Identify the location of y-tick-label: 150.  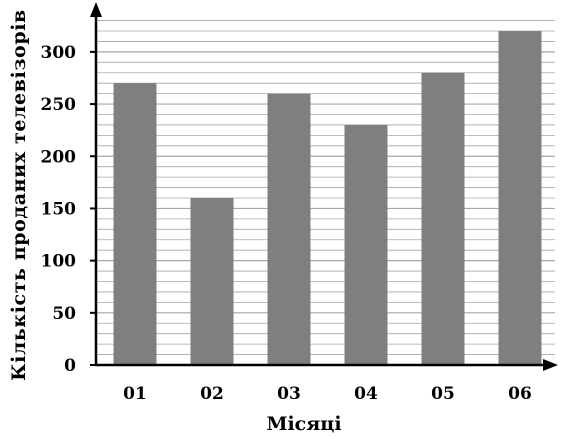
(59, 209).